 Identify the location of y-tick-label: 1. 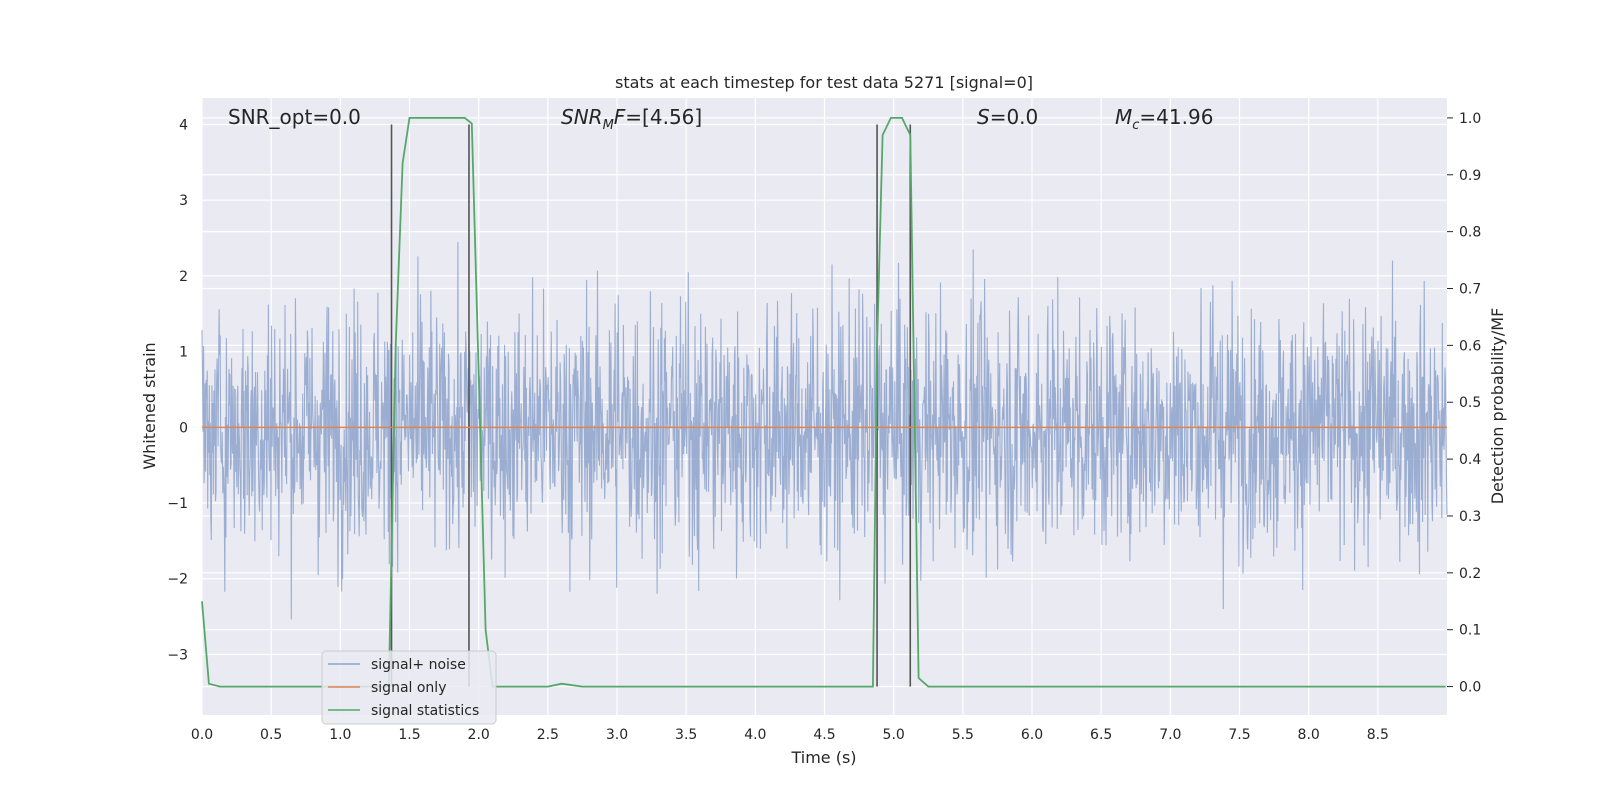
(183, 353).